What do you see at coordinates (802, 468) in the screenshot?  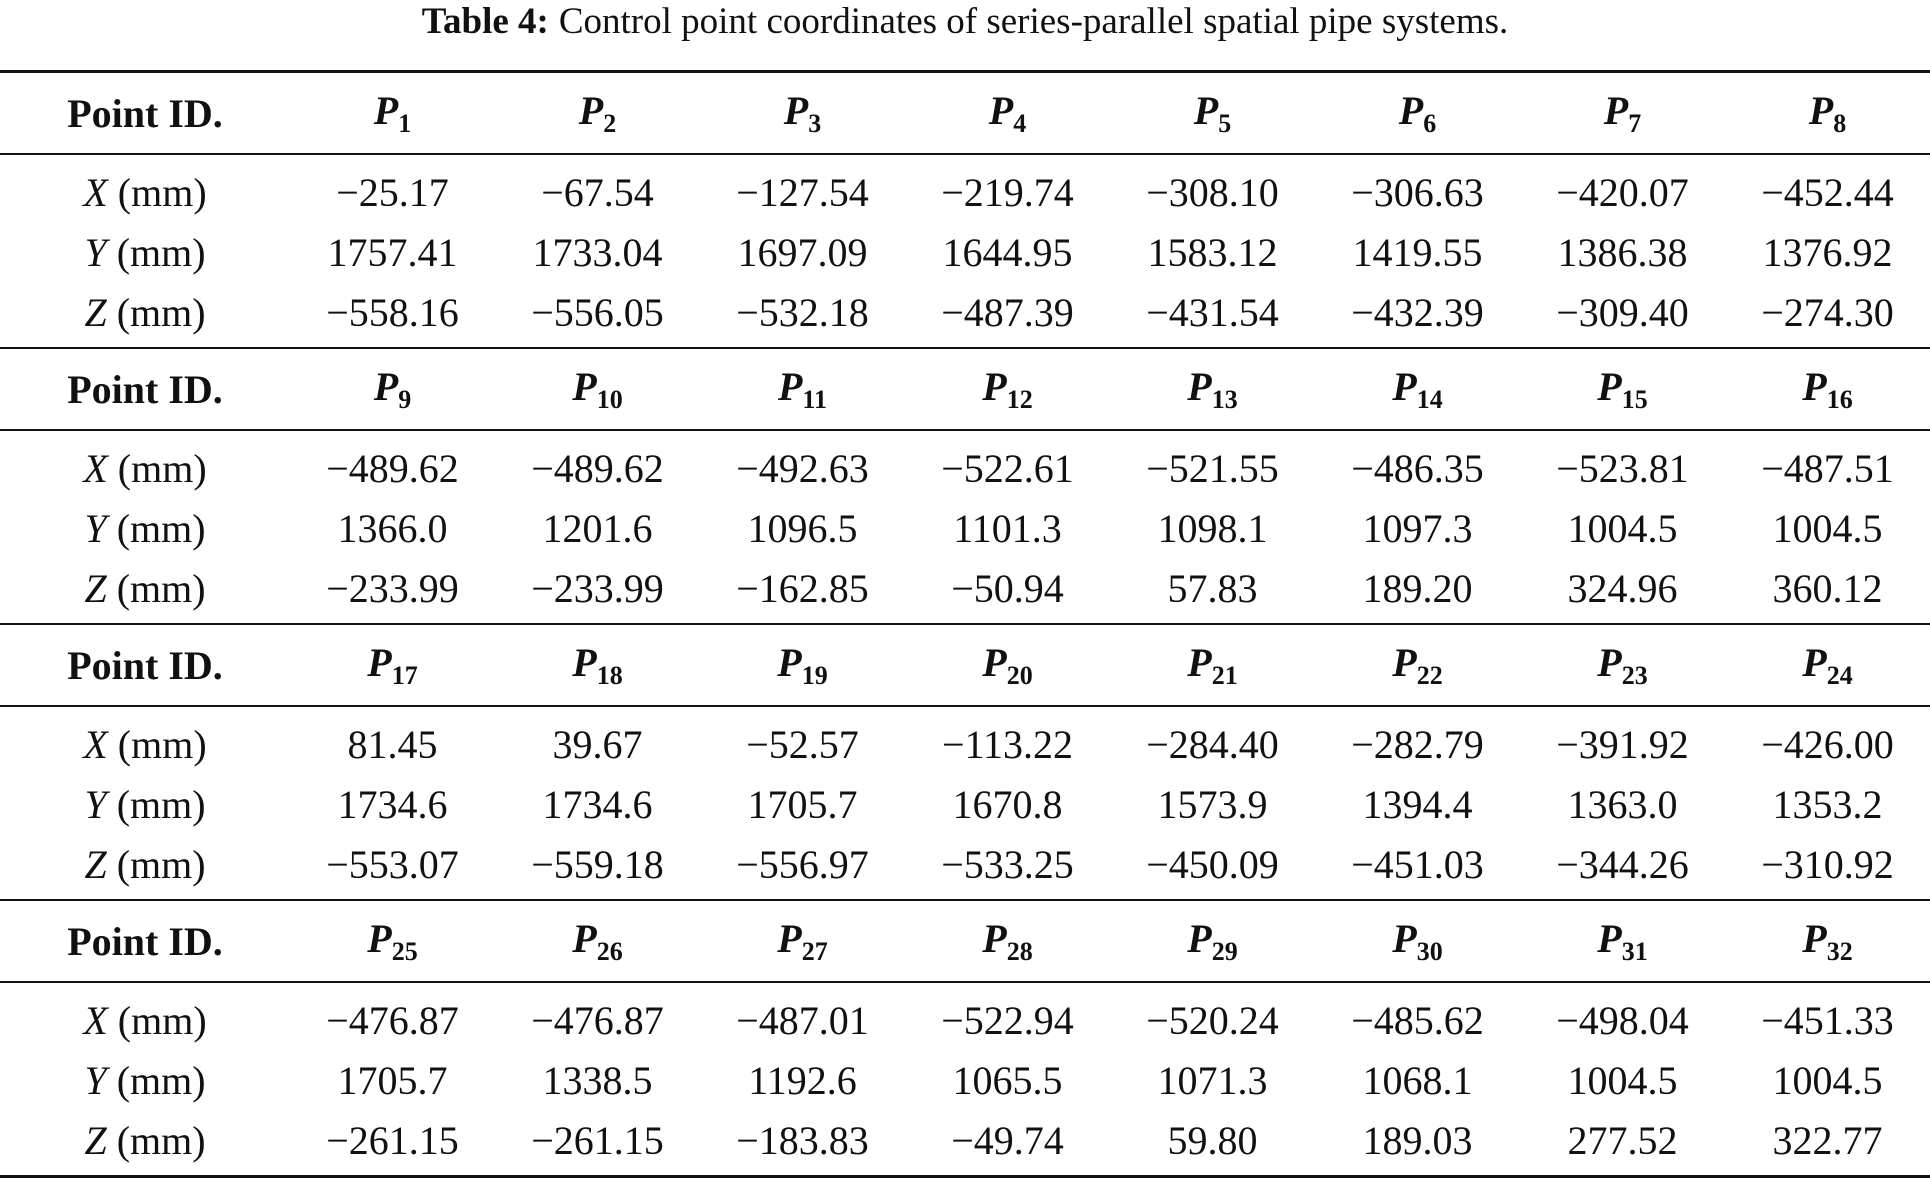 I see `coordinate-value: −492.63` at bounding box center [802, 468].